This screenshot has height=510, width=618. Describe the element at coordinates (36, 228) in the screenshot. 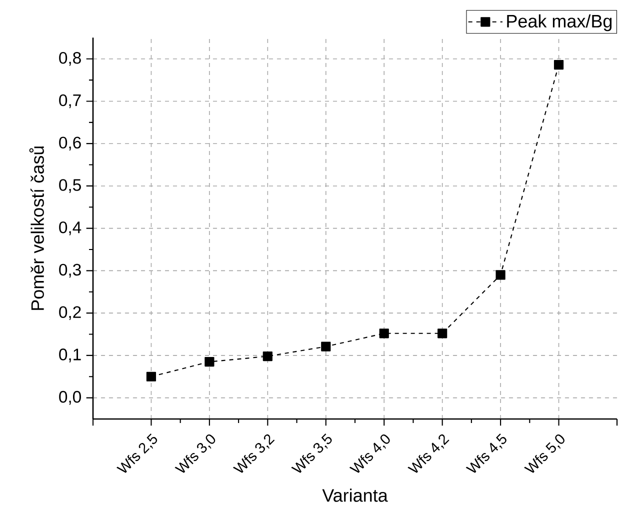

I see `y-axis-title: Poměr velikostí časů` at that location.